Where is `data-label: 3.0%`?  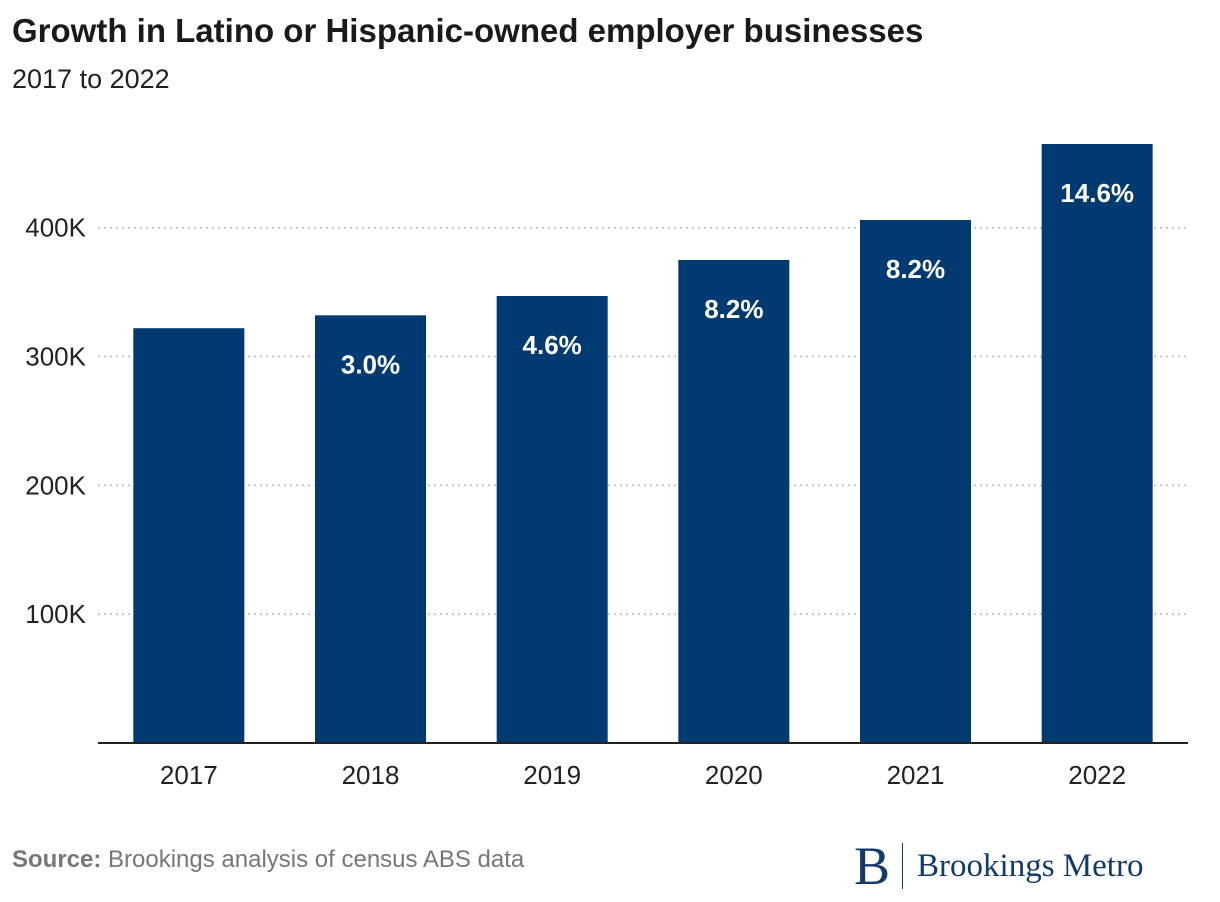 data-label: 3.0% is located at coordinates (370, 364).